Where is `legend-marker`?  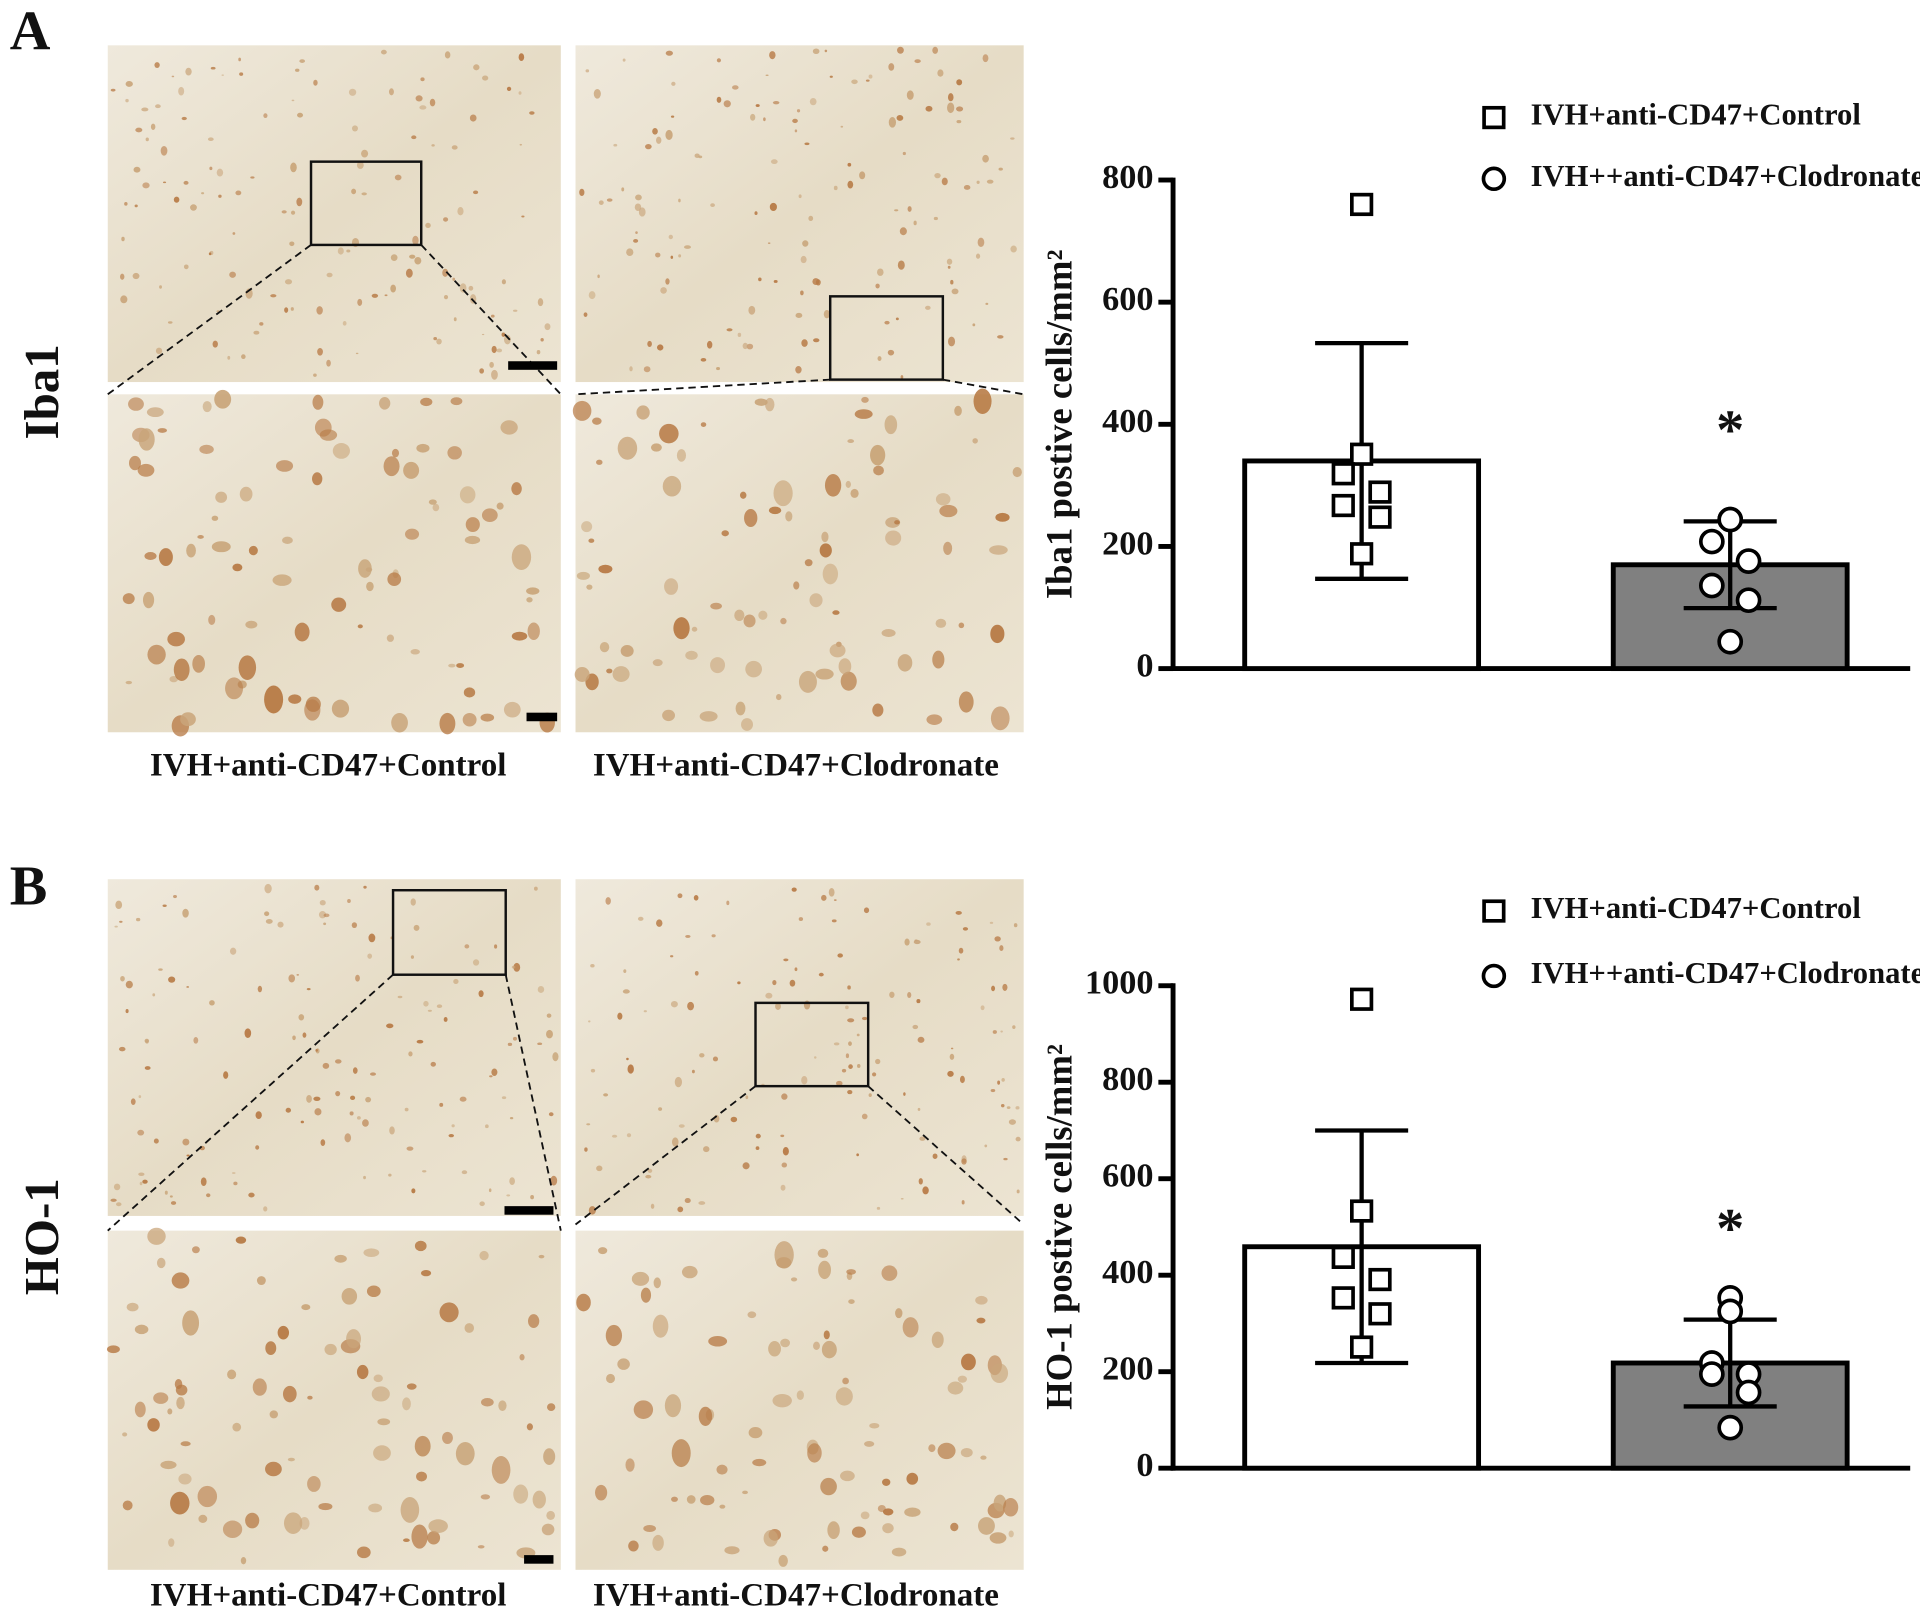 legend-marker is located at coordinates (1494, 976).